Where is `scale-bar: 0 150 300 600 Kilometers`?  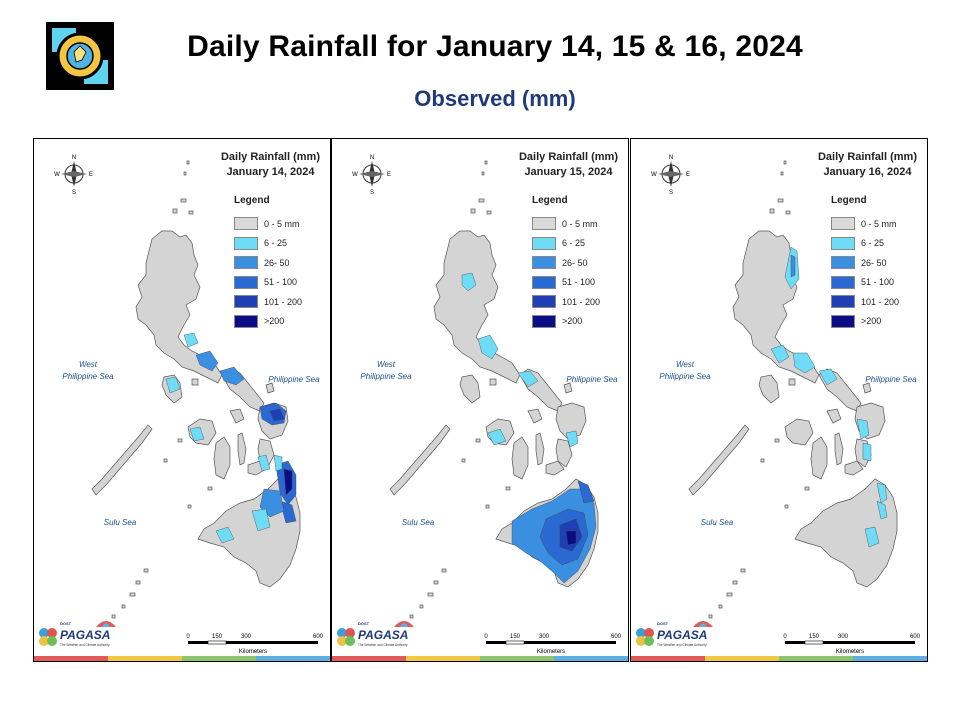 scale-bar: 0 150 300 600 Kilometers is located at coordinates (851, 646).